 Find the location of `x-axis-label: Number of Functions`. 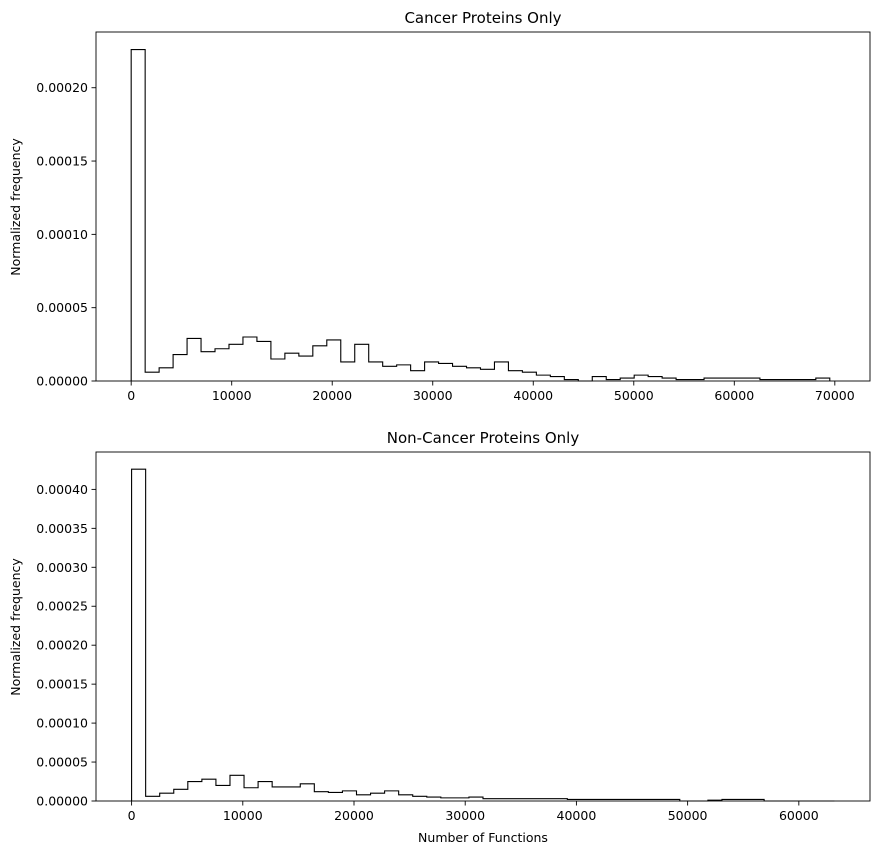

x-axis-label: Number of Functions is located at coordinates (483, 837).